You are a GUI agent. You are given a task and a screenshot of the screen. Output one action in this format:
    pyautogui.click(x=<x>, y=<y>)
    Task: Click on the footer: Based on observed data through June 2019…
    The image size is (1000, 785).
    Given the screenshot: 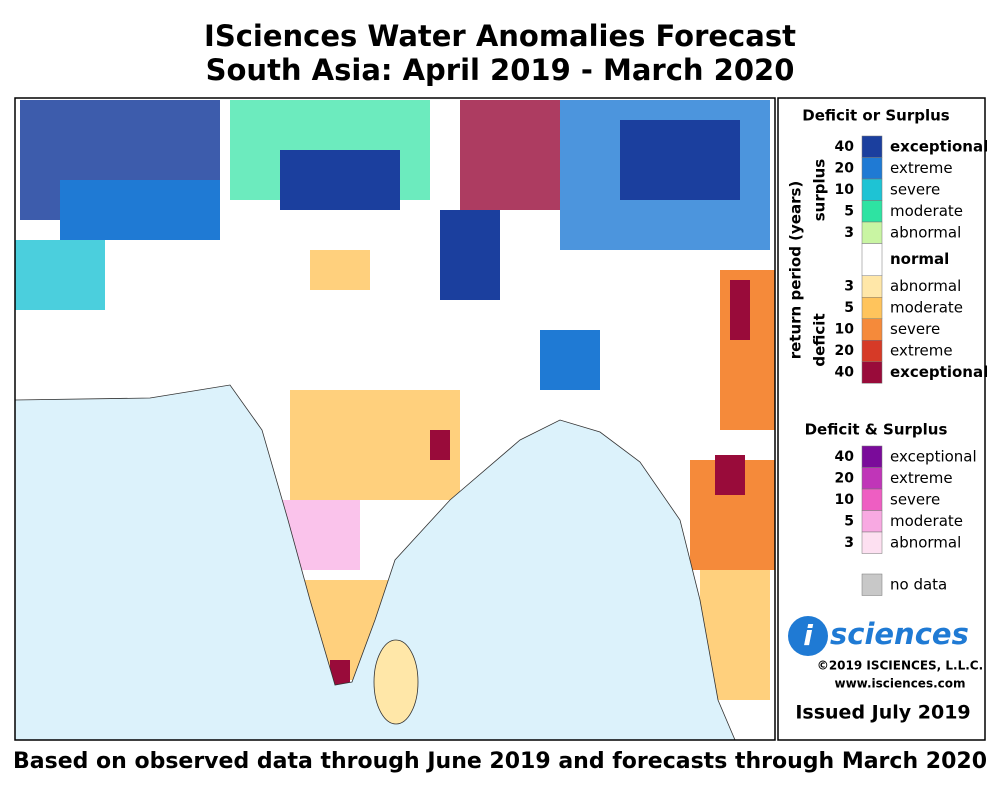 What is the action you would take?
    pyautogui.click(x=500, y=761)
    